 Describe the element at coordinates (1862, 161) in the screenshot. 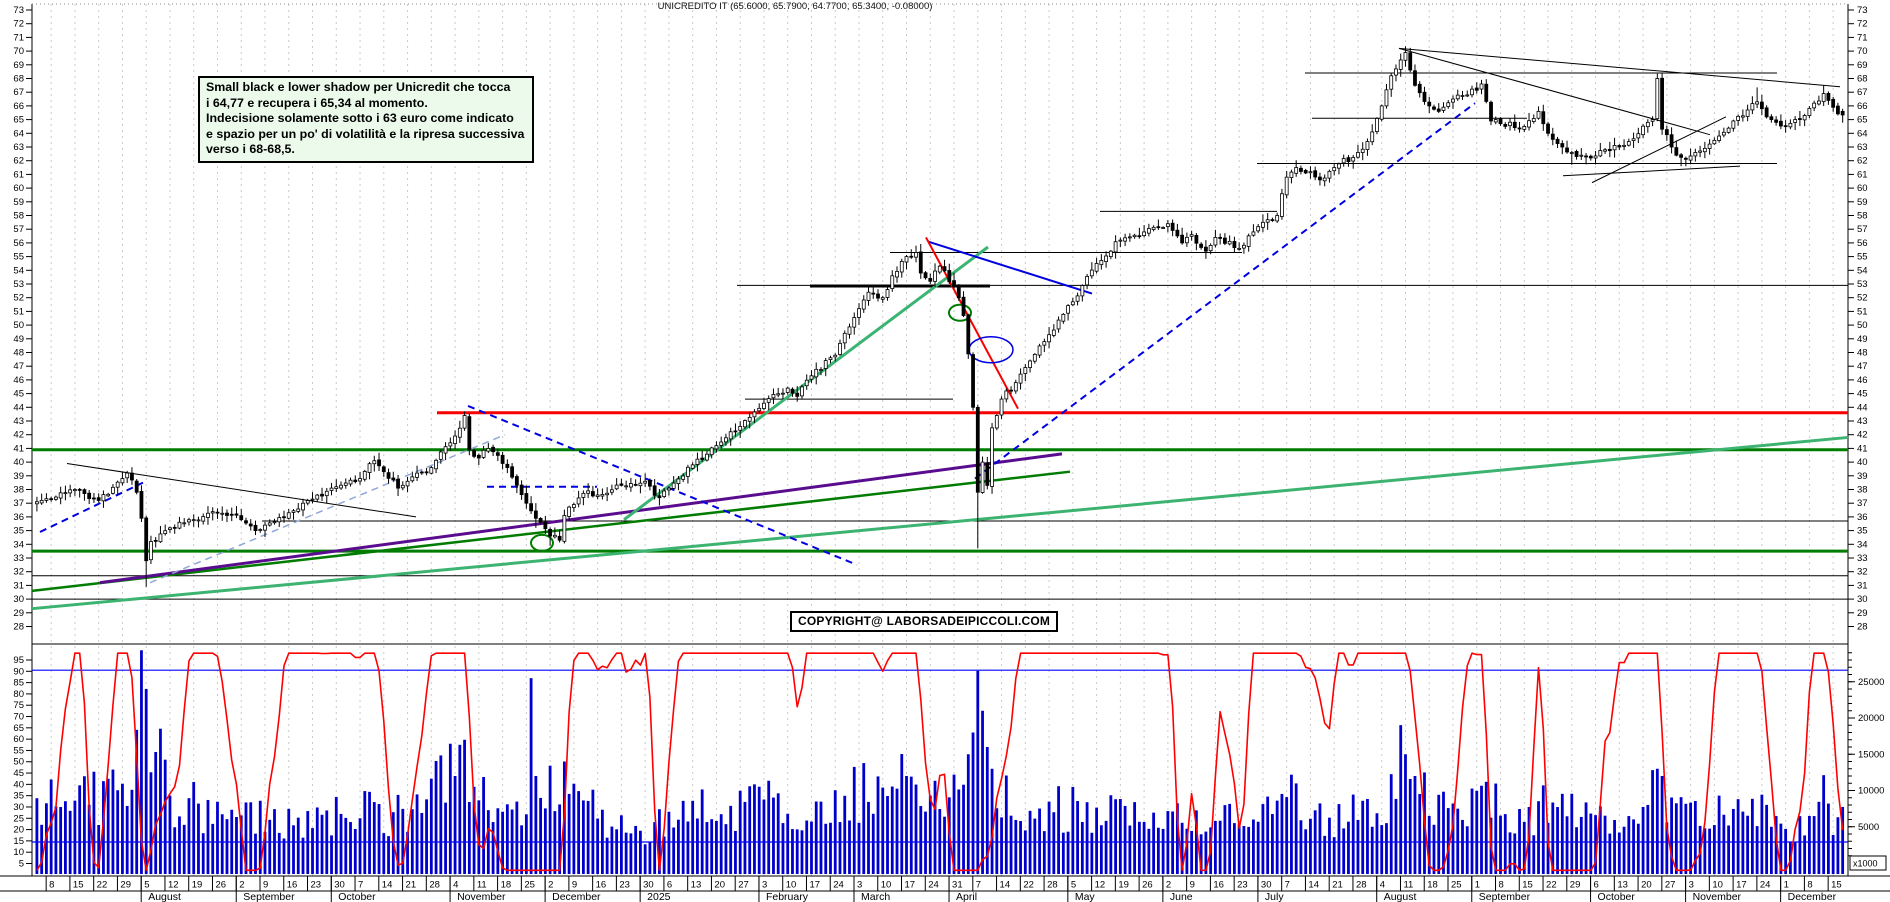

I see `svg-text: 62` at that location.